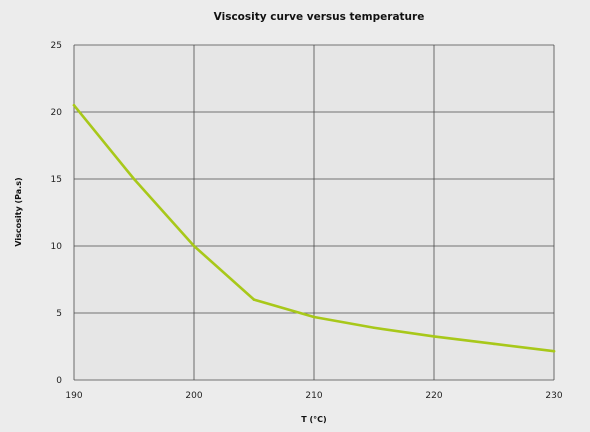 This screenshot has width=590, height=432. Describe the element at coordinates (56, 180) in the screenshot. I see `y-tick-label: 15` at that location.